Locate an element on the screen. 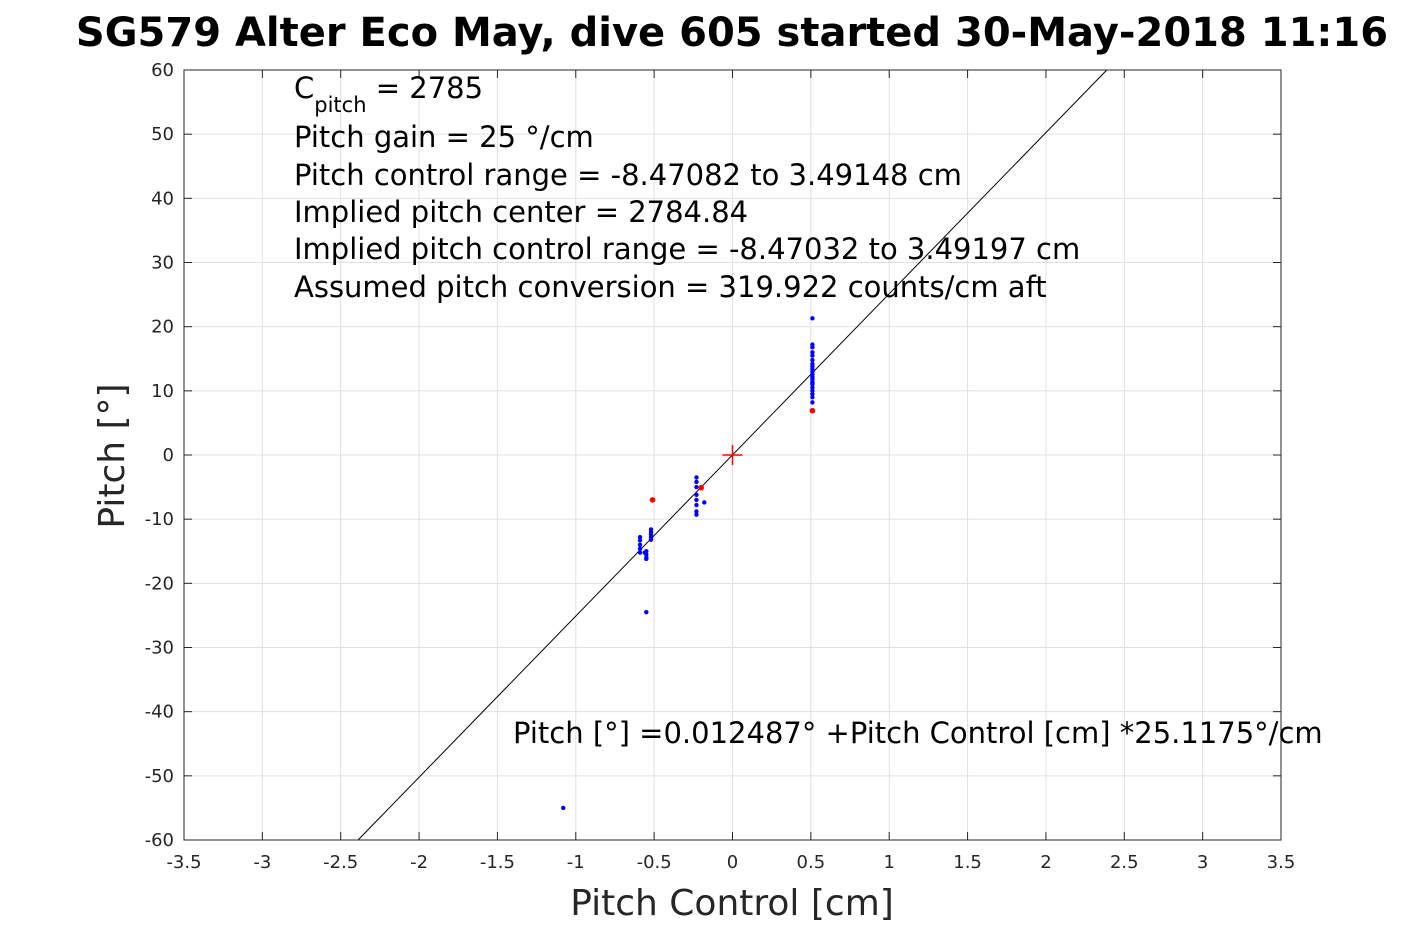 This screenshot has height=945, width=1417. y-tick-label: -50 is located at coordinates (159, 776).